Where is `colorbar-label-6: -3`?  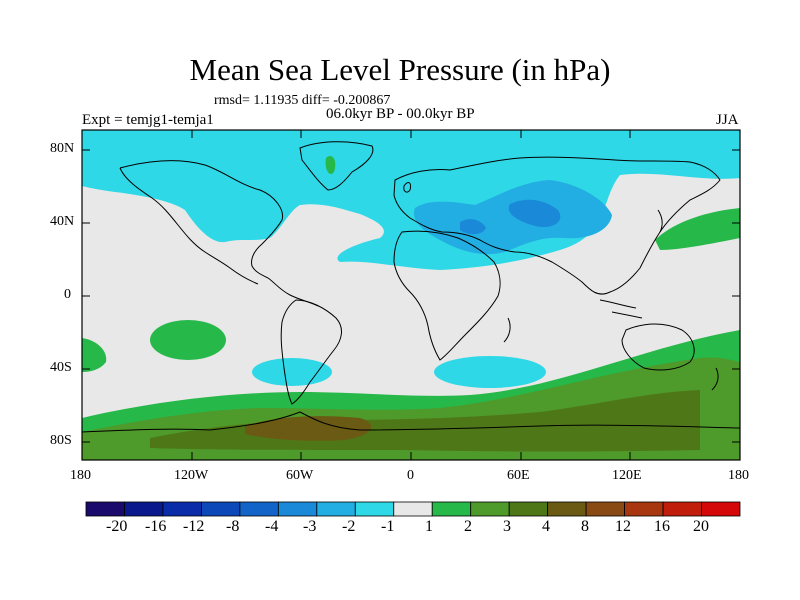 colorbar-label-6: -3 is located at coordinates (310, 526).